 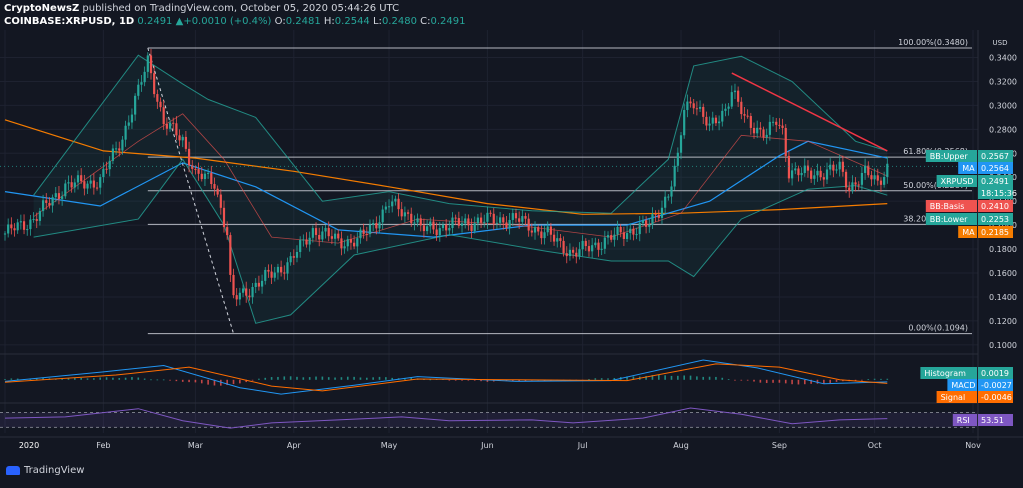 What do you see at coordinates (1003, 273) in the screenshot?
I see `price-tick-9: 0.1600` at bounding box center [1003, 273].